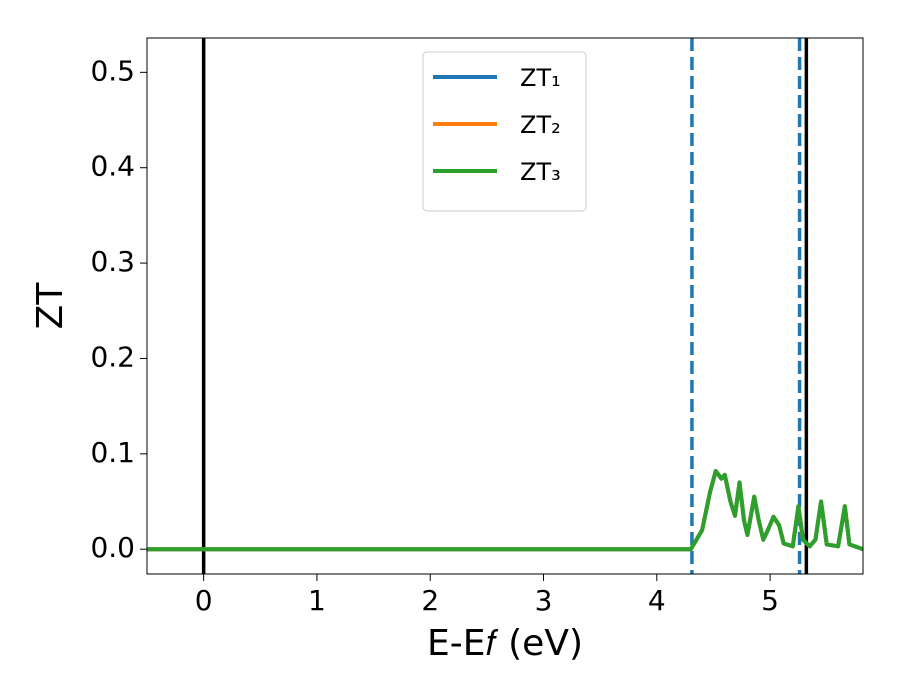 The height and width of the screenshot is (700, 900). I want to click on x-tick-label: 5, so click(770, 600).